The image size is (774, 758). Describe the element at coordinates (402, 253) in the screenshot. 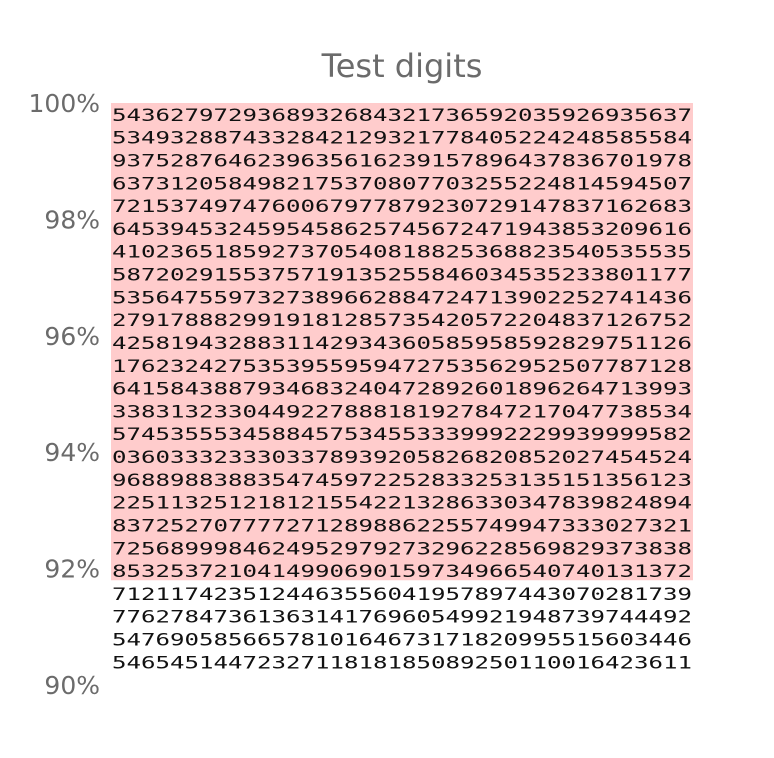

I see `digit-row: 4102365185927370540818825368823540535535` at that location.